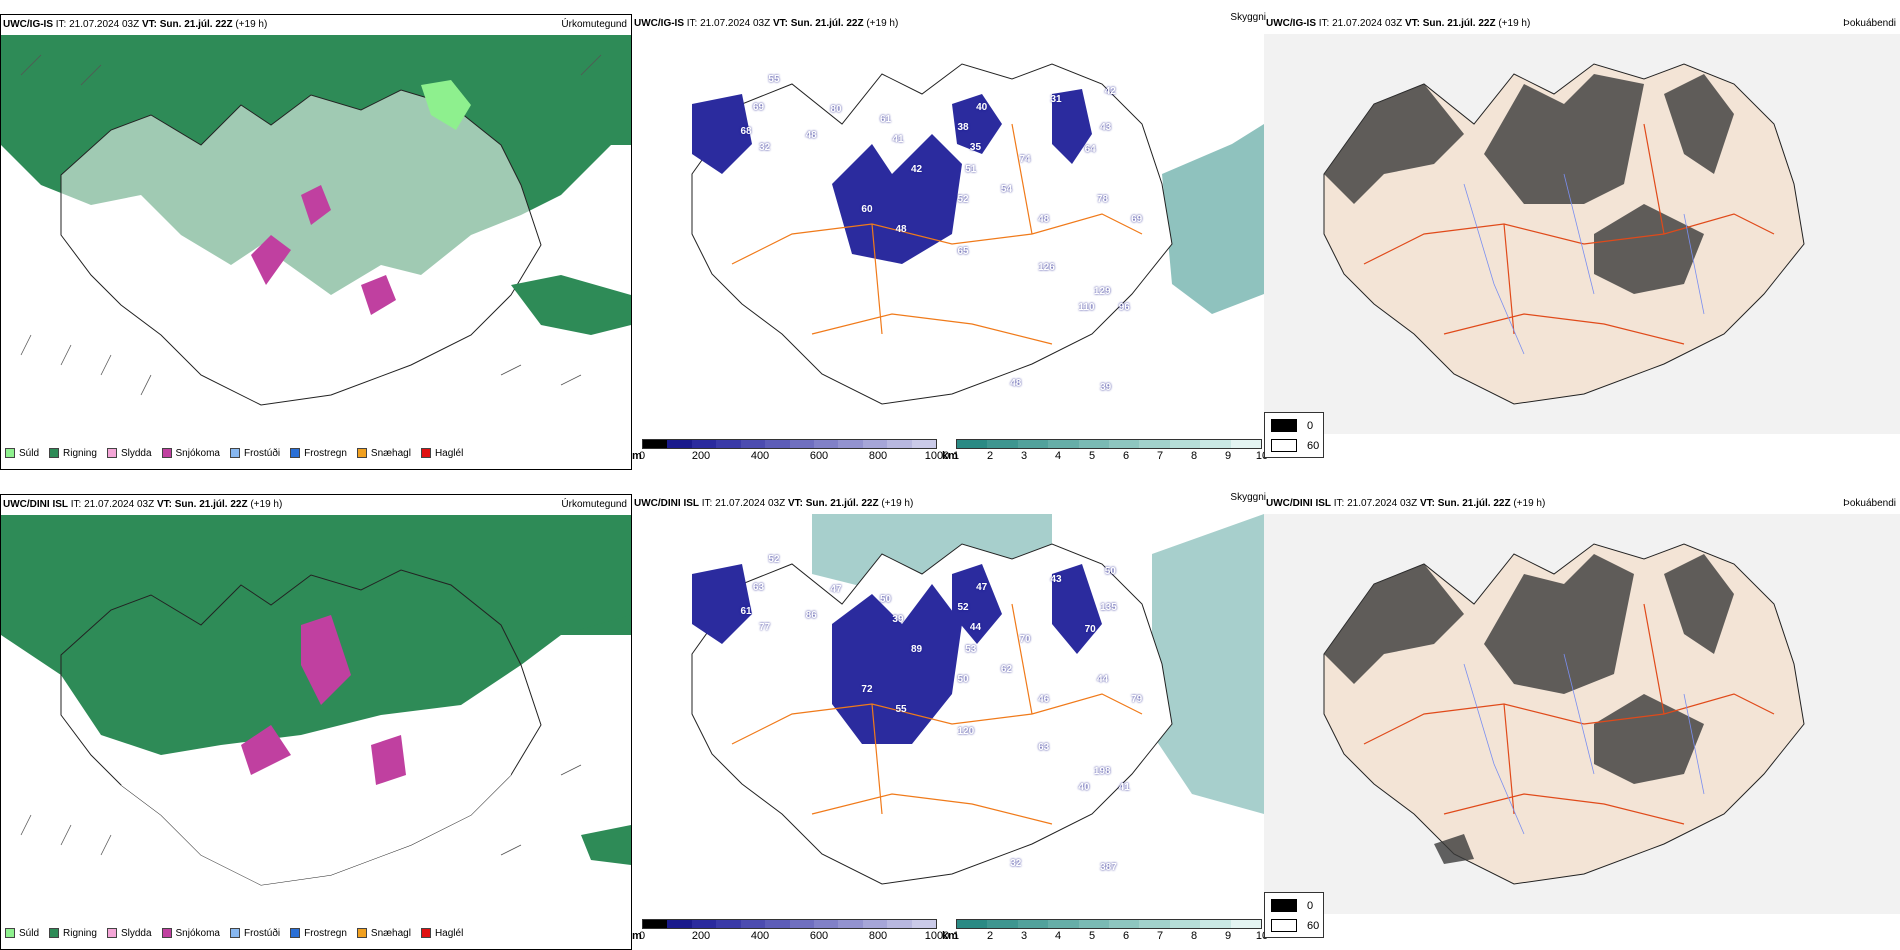 This screenshot has width=1900, height=950. What do you see at coordinates (22, 933) in the screenshot?
I see `legend-item-drizzle: Súld` at bounding box center [22, 933].